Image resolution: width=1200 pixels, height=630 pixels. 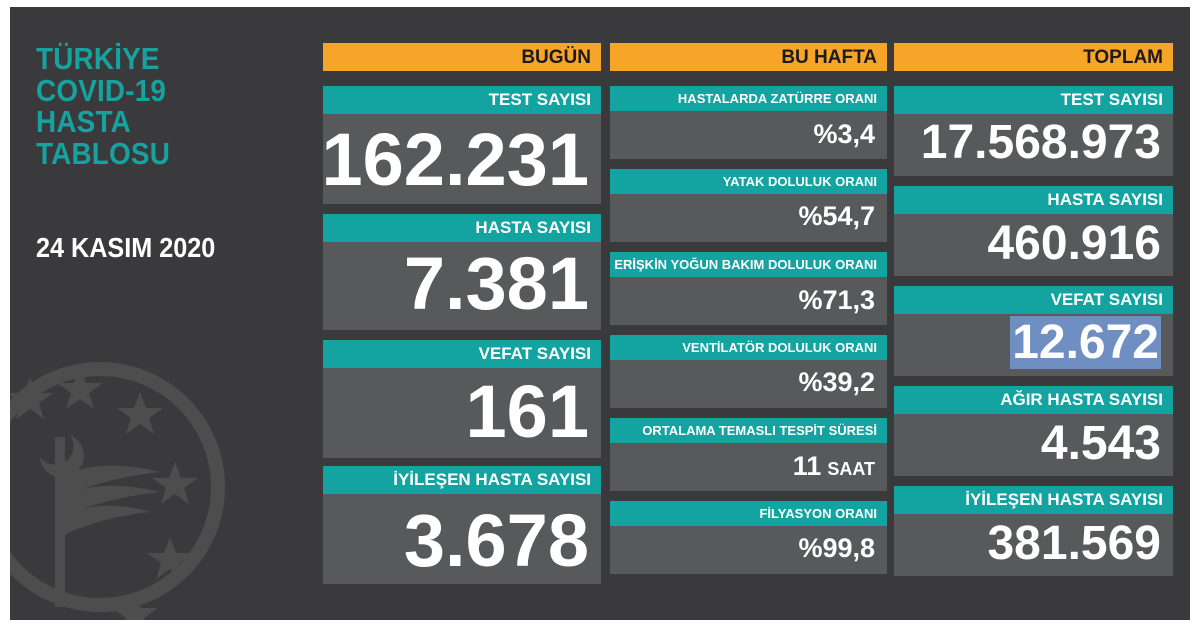 I want to click on today-test-card: TEST SAYISI 162.231, so click(x=461, y=145).